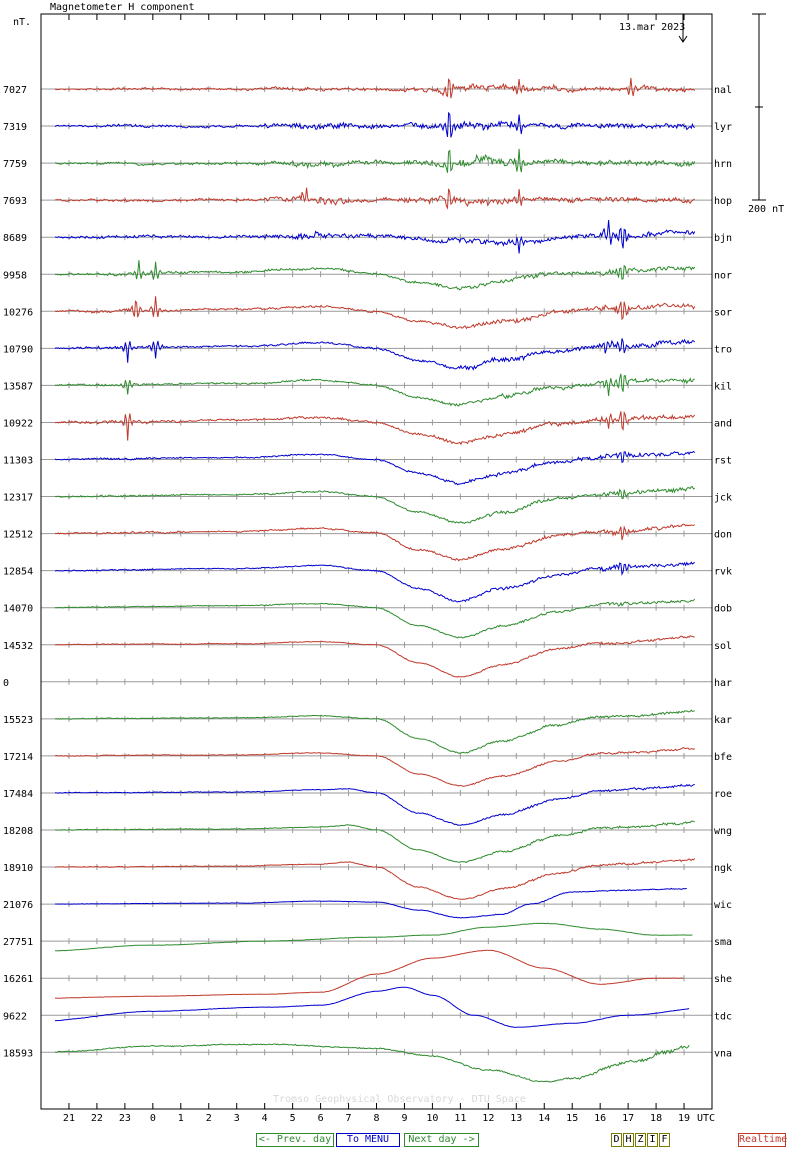 This screenshot has width=790, height=1152. Describe the element at coordinates (544, 1118) in the screenshot. I see `x-tick-label: 14` at that location.